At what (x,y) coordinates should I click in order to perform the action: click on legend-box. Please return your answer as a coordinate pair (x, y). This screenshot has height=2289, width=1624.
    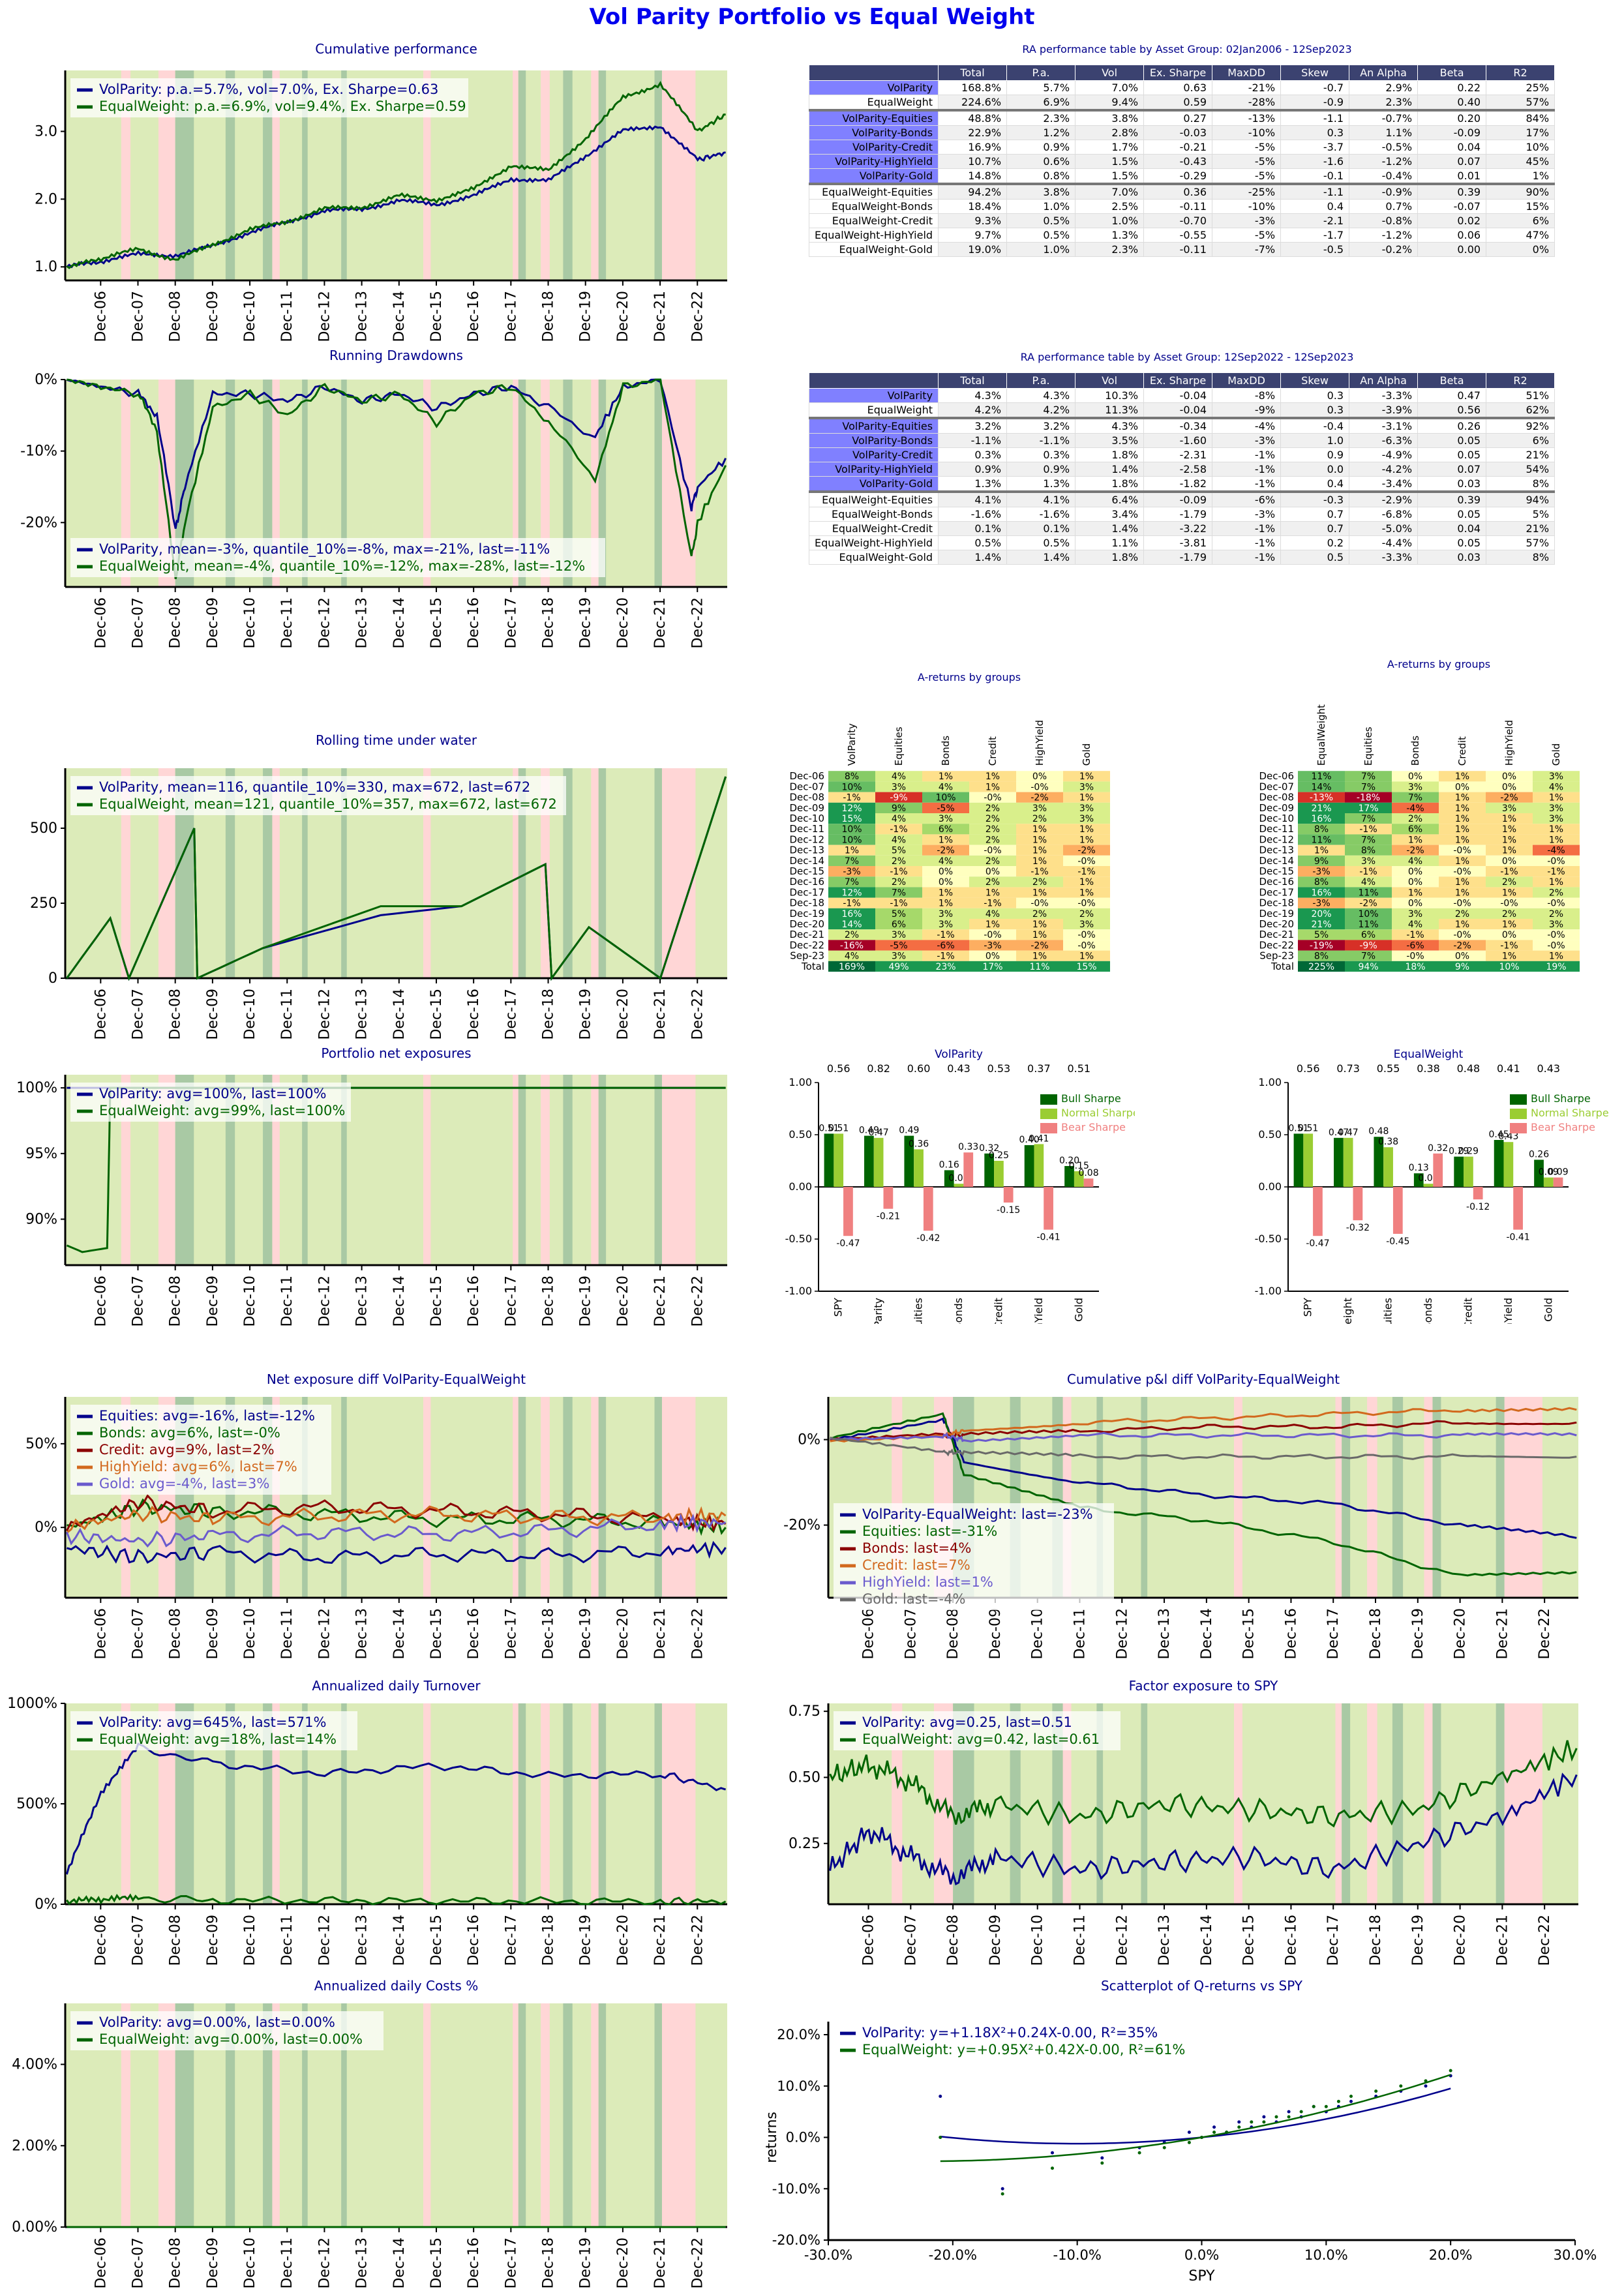
    Looking at the image, I should click on (213, 1730).